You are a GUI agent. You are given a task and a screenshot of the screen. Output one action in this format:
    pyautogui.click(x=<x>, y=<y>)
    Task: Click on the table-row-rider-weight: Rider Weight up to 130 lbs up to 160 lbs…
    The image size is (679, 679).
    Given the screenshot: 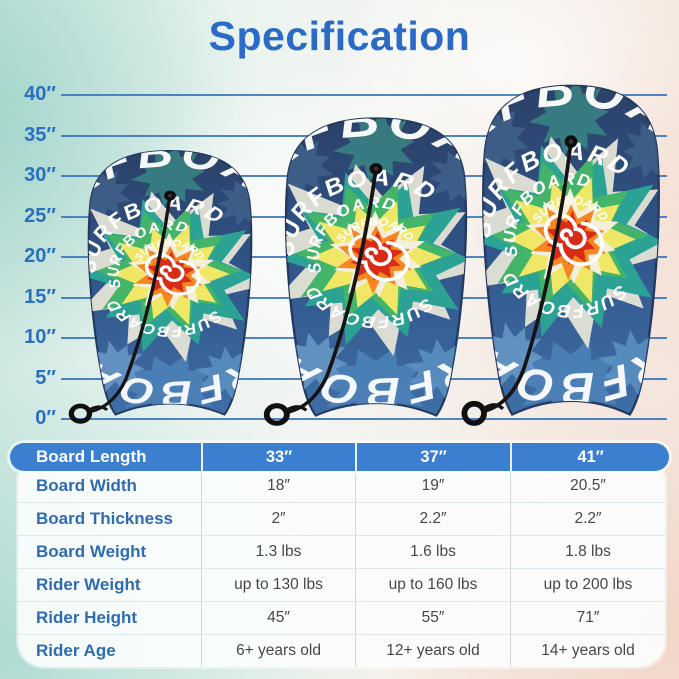 What is the action you would take?
    pyautogui.click(x=341, y=584)
    